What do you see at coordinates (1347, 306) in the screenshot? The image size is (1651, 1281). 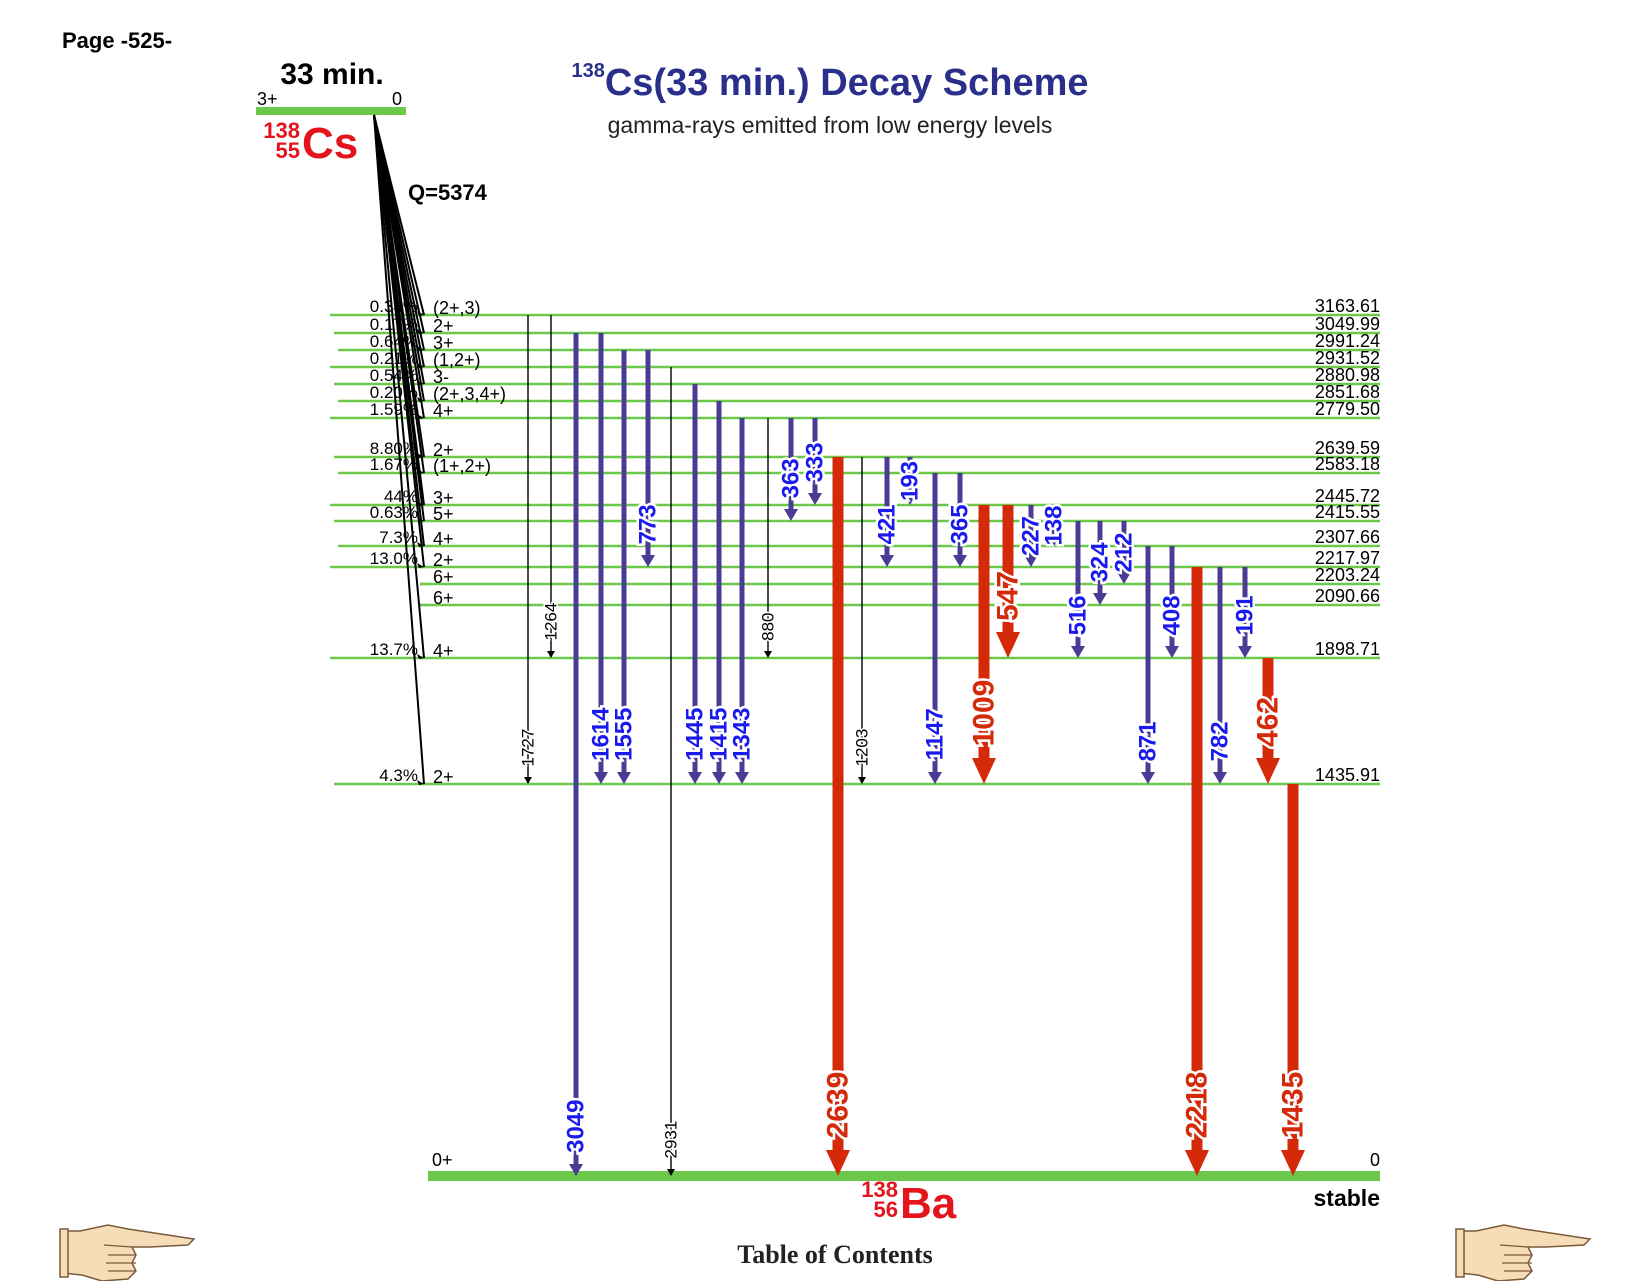 I see `level-energy-label: 3163.61` at bounding box center [1347, 306].